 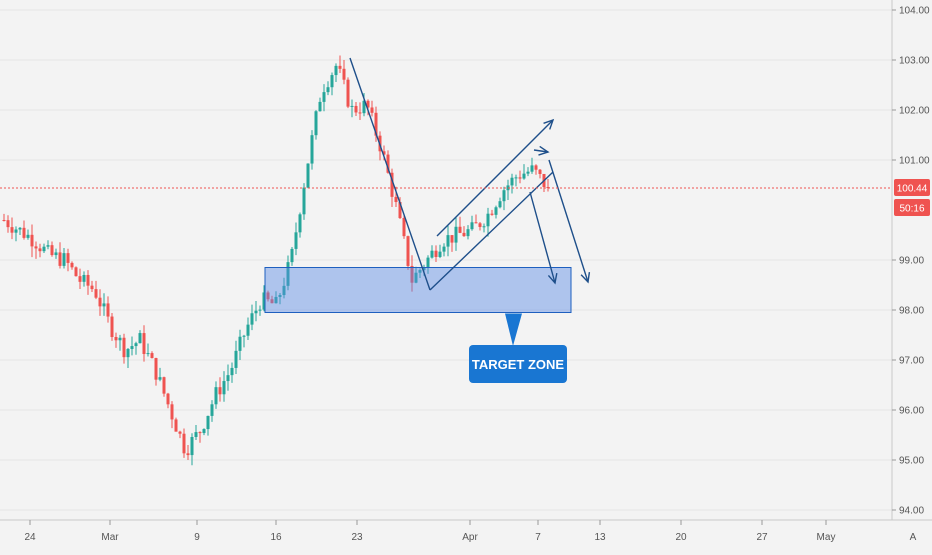 I want to click on channel-break-line-arrowhead, so click(x=544, y=150).